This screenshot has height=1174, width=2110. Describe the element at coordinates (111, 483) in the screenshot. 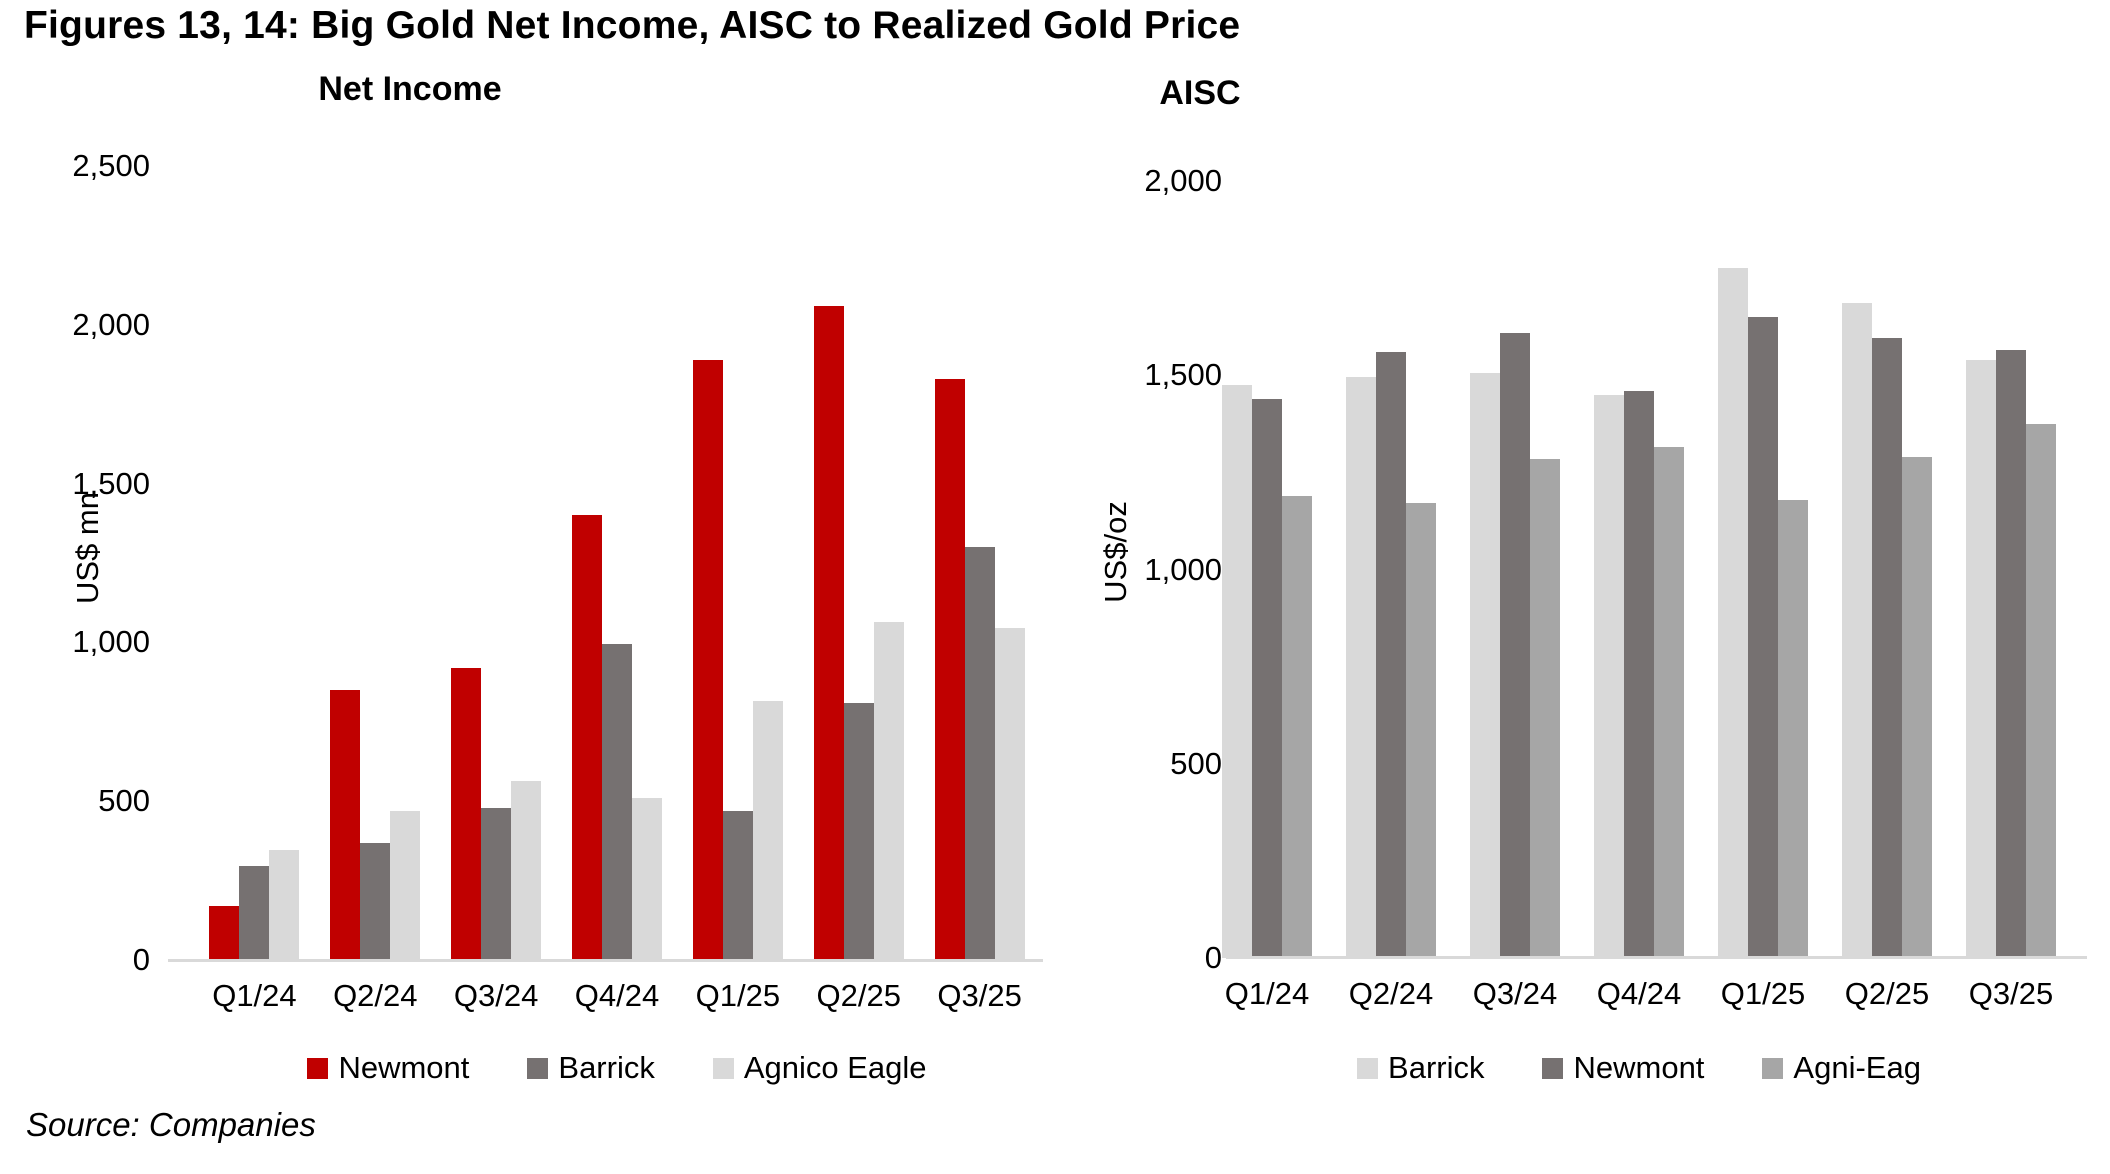

I see `y-tick-label-1-500: 1,500` at that location.